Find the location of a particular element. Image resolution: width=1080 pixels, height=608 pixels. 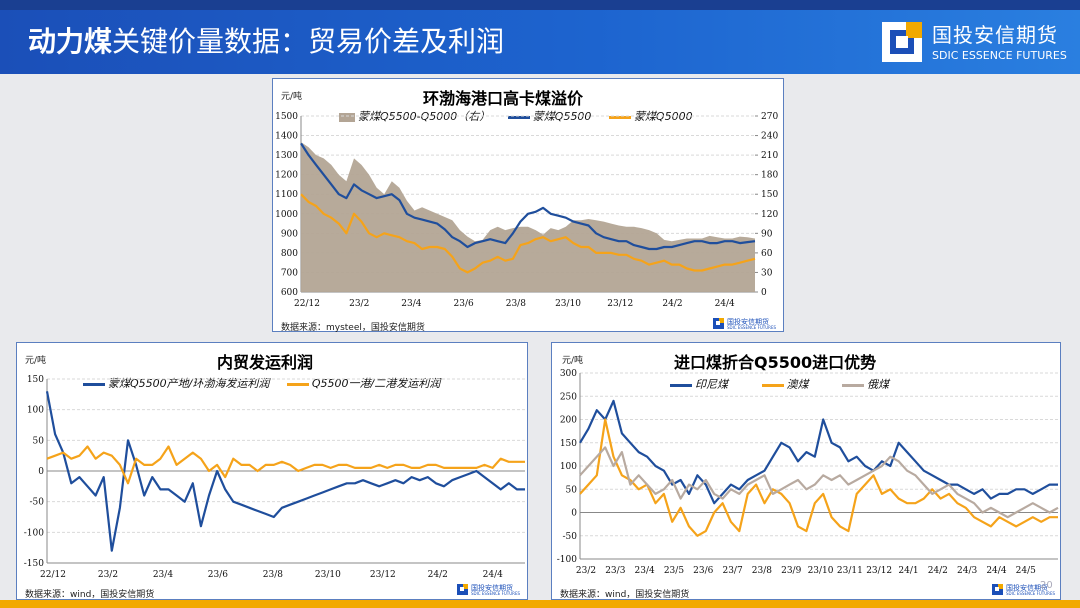

chart2-legend-item-1: Q5500一港/二港发运利润 is located at coordinates (363, 383).